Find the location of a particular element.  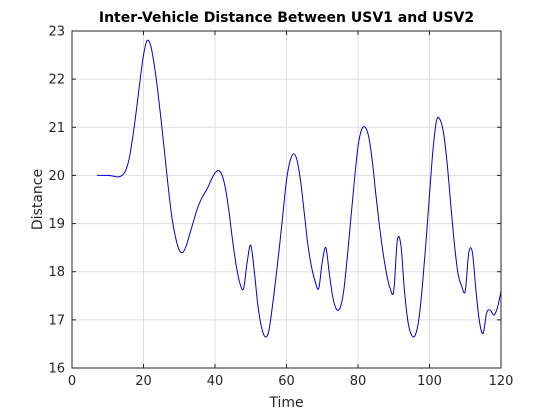

x-tick-label: 80 is located at coordinates (358, 381).